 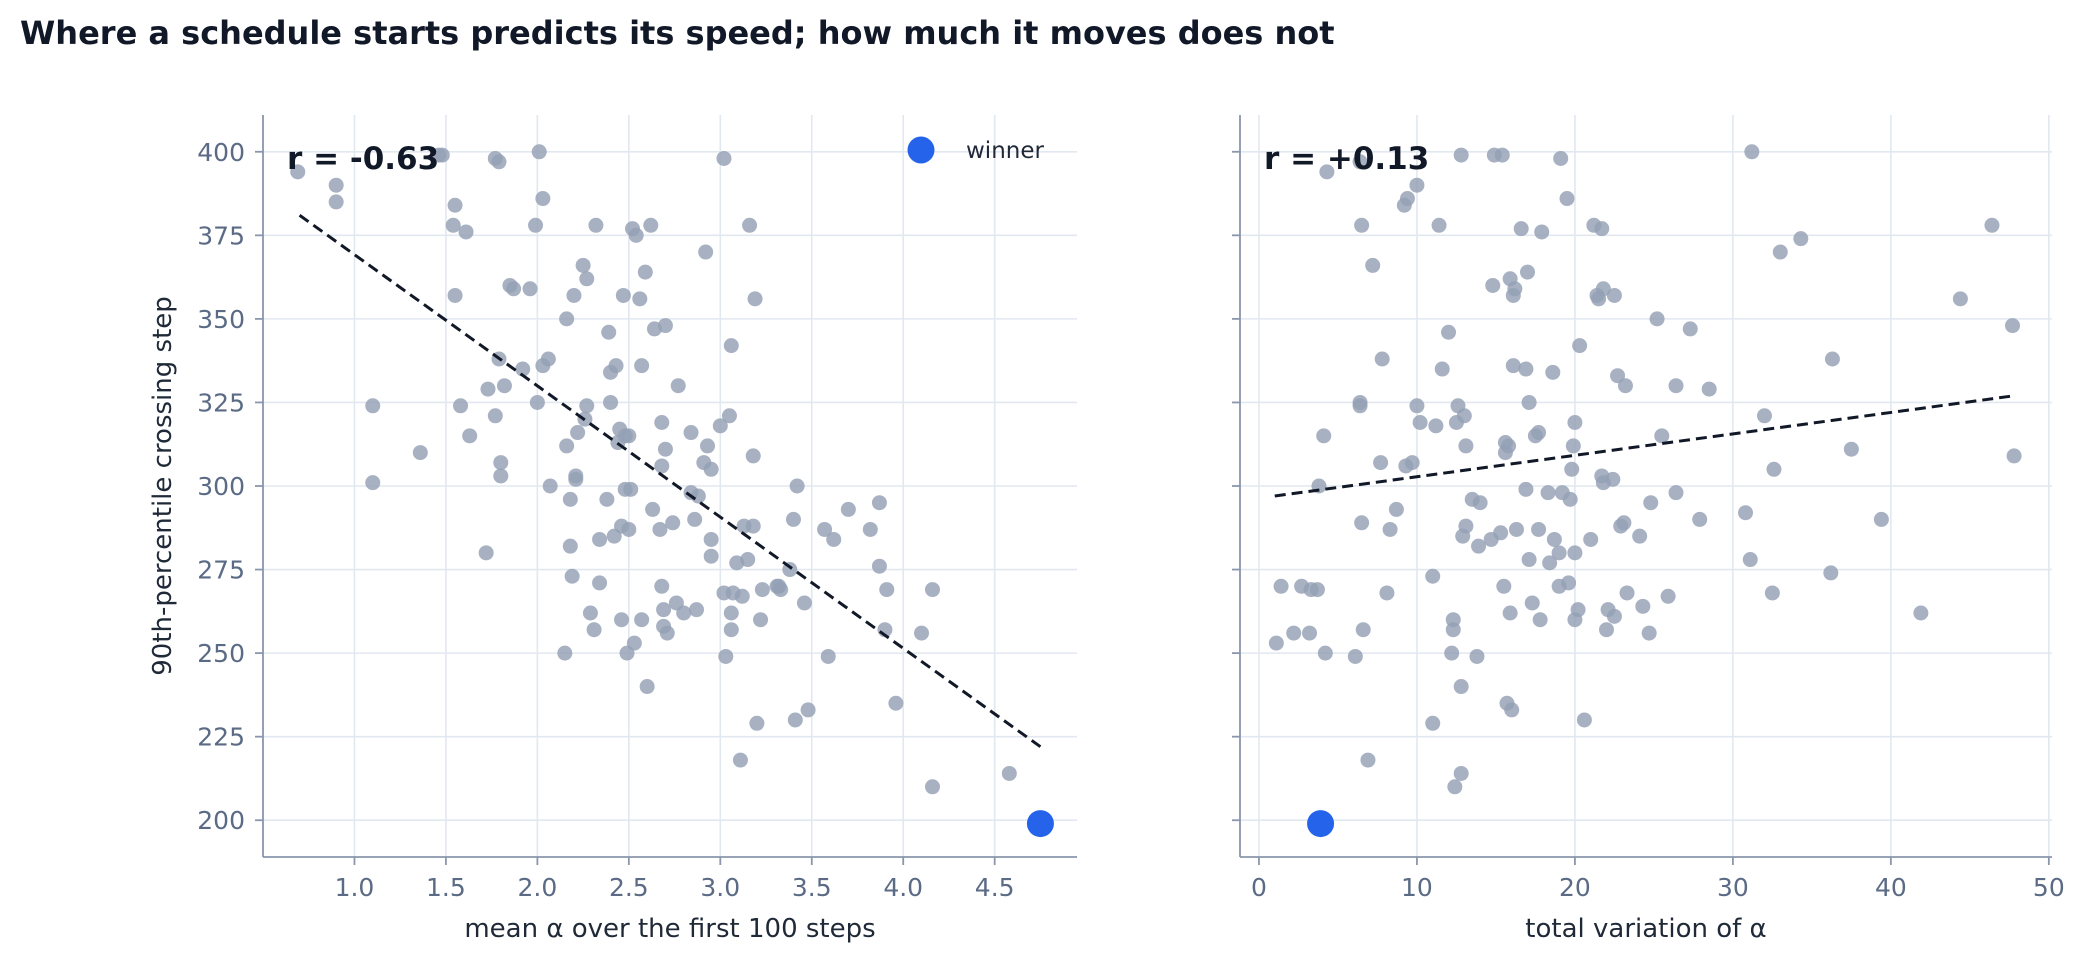 I want to click on y-tick-label: 325, so click(x=221, y=402).